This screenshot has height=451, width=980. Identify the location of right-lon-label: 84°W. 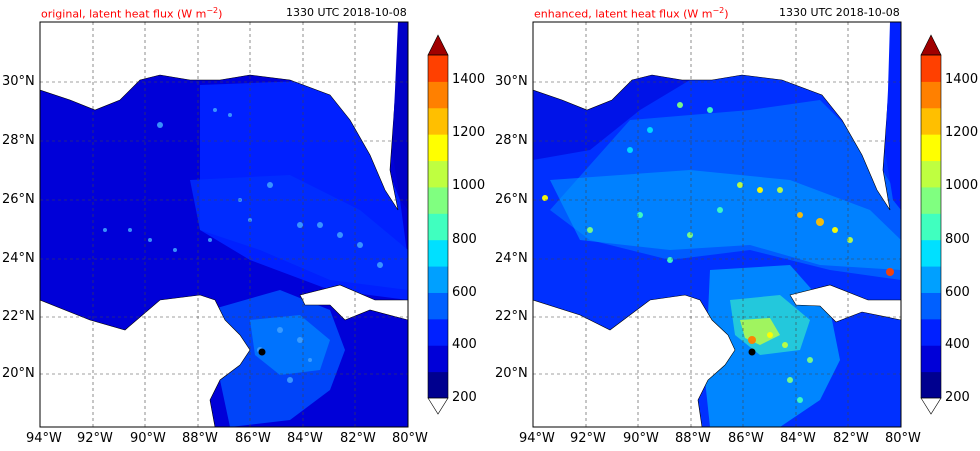
(798, 438).